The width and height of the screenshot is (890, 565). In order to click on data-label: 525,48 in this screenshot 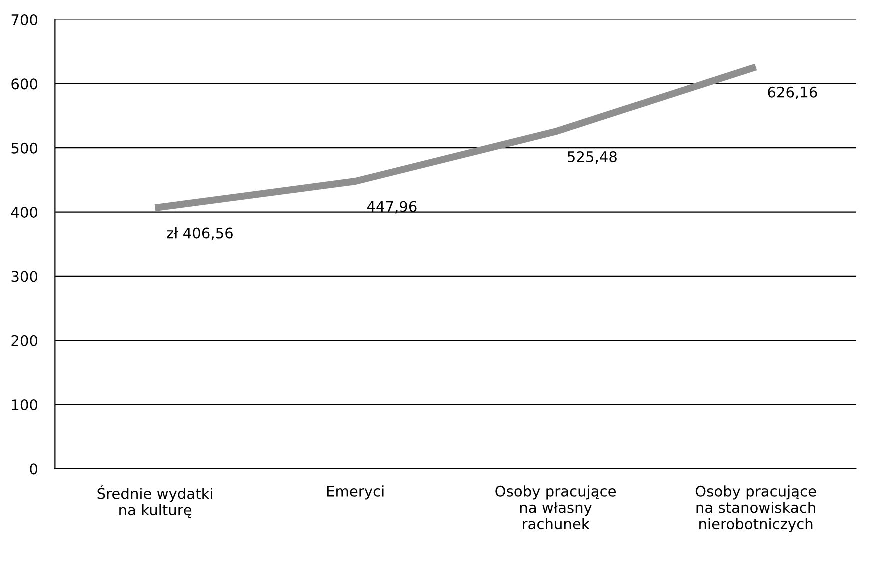, I will do `click(592, 157)`.